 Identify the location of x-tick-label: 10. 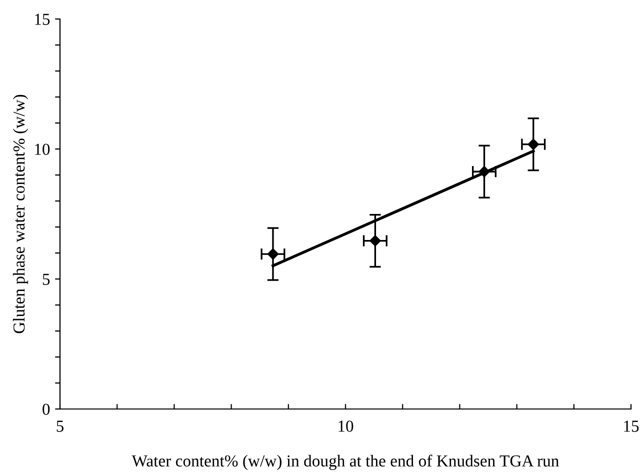
(346, 426).